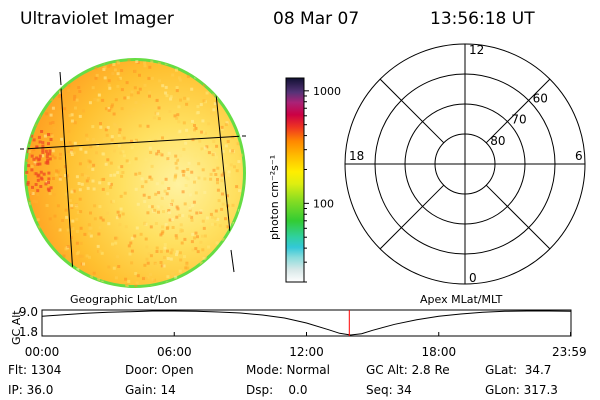 The image size is (600, 400). What do you see at coordinates (277, 390) in the screenshot?
I see `info-dsp: Dsp: 0.0` at bounding box center [277, 390].